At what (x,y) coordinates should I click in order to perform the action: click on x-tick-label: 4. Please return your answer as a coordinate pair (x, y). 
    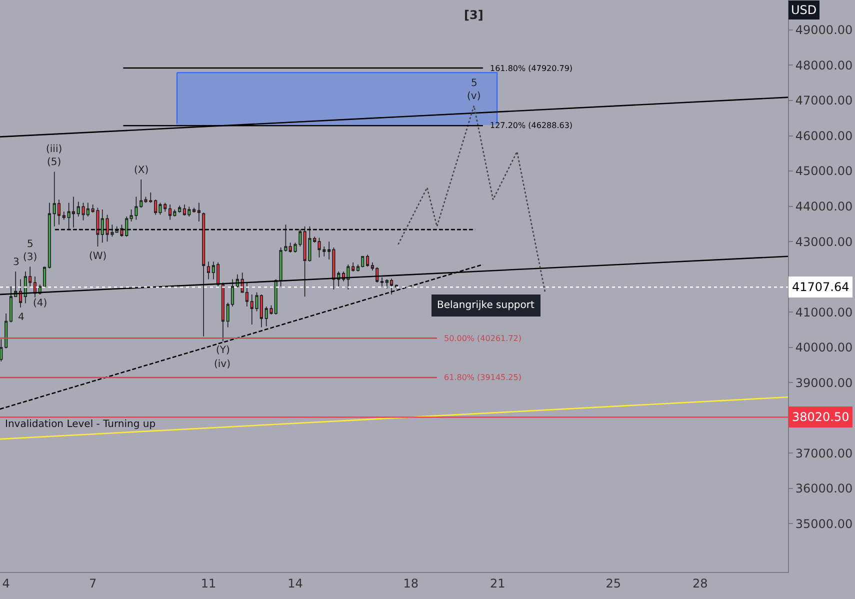
    Looking at the image, I should click on (6, 583).